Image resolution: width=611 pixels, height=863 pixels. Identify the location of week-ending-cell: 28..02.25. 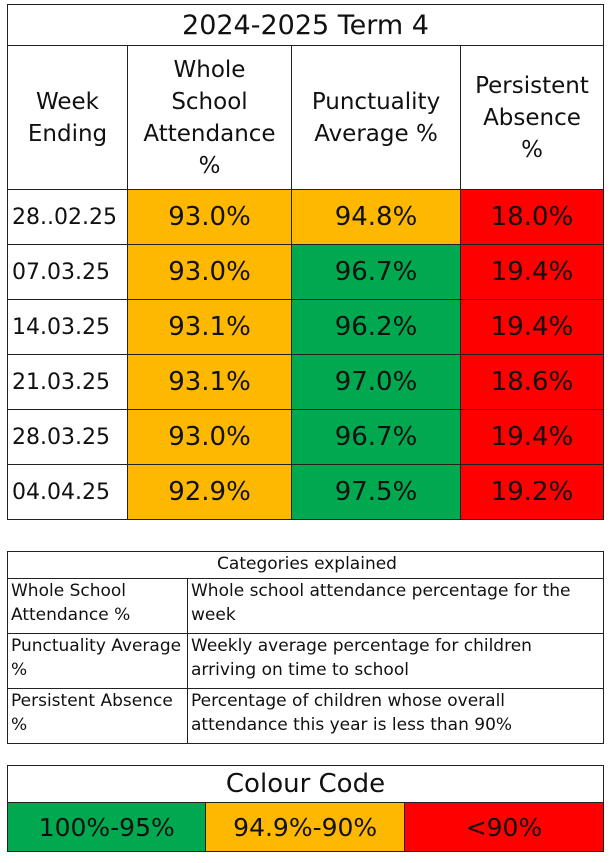
(67, 217).